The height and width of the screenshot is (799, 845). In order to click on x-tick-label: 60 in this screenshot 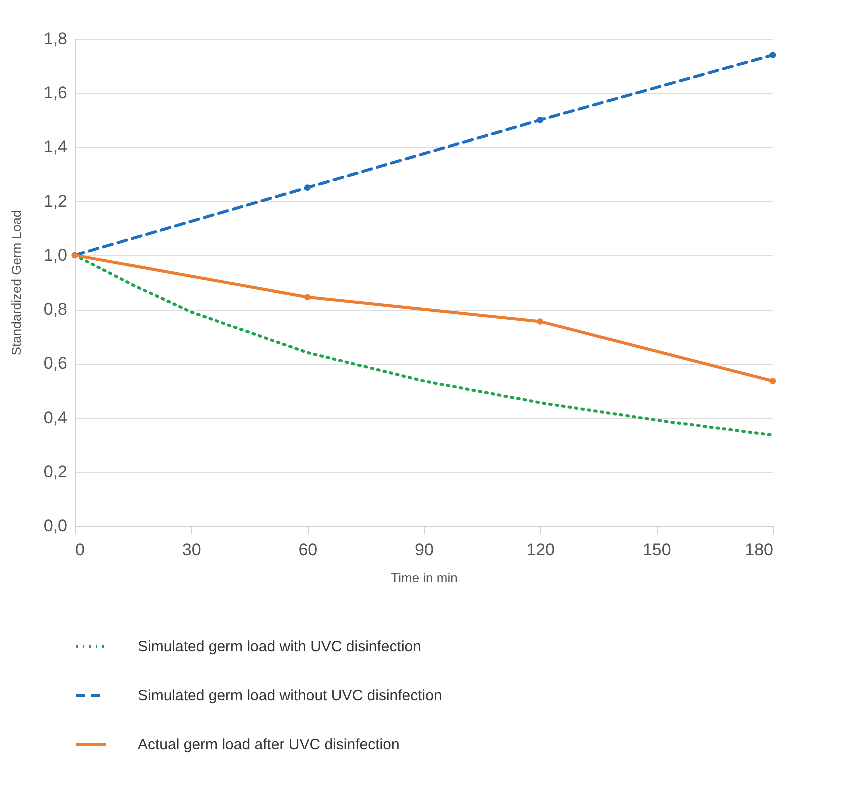, I will do `click(308, 550)`.